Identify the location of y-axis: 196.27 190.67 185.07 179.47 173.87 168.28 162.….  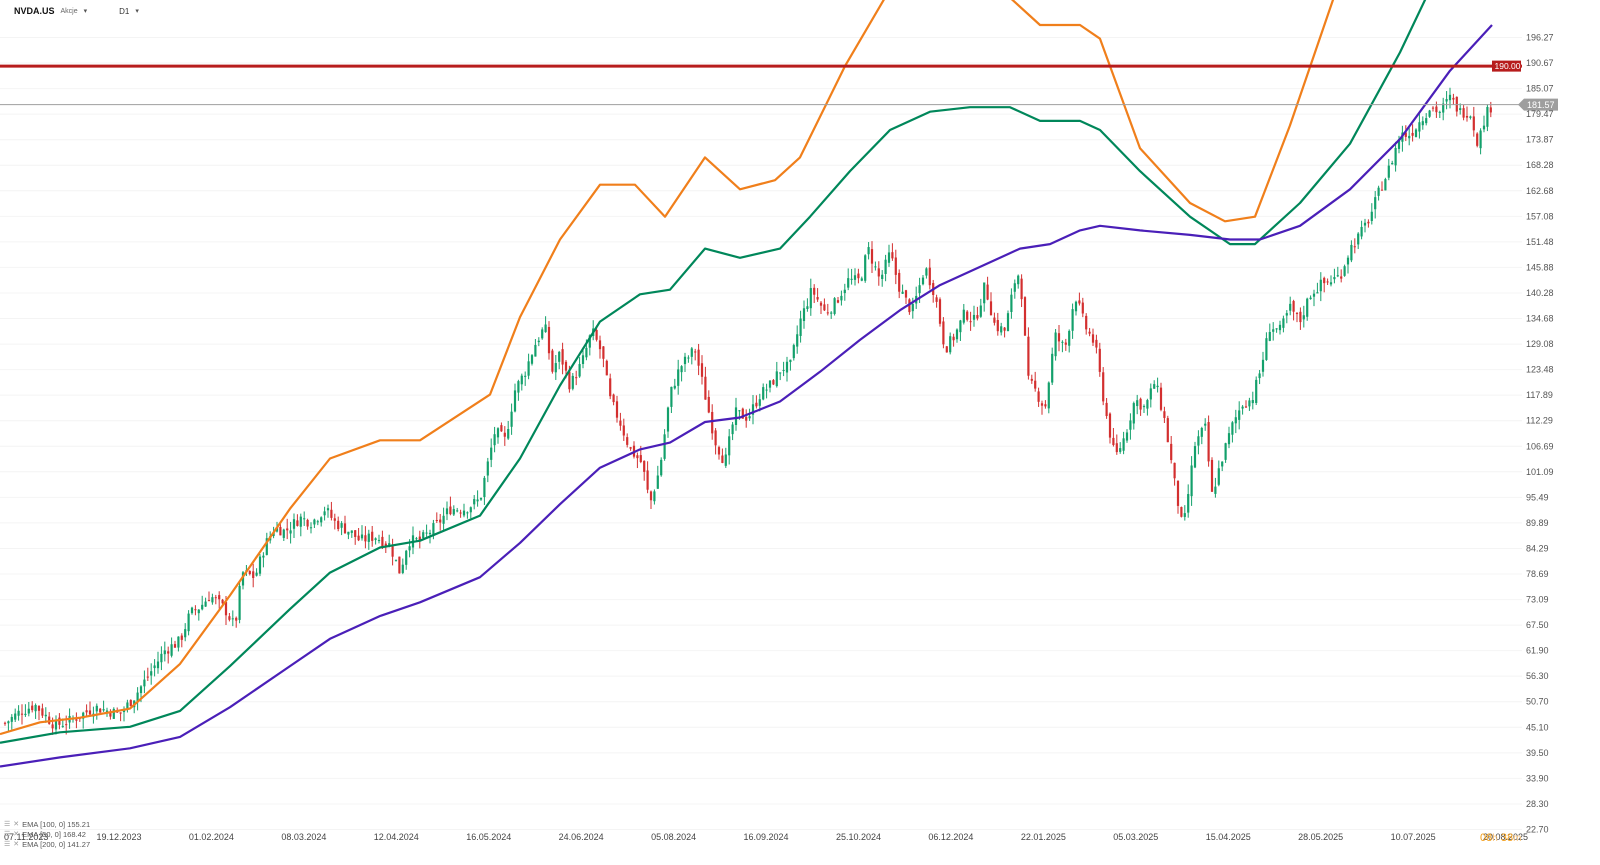
(1540, 434).